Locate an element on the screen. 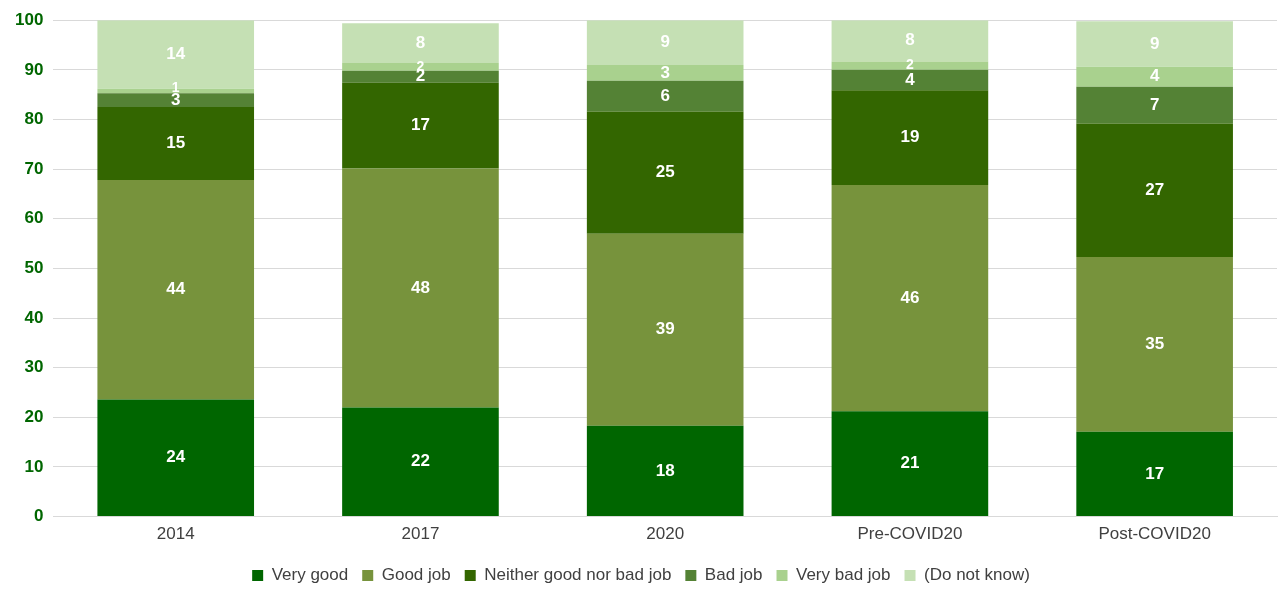  data-label: 24 is located at coordinates (176, 457).